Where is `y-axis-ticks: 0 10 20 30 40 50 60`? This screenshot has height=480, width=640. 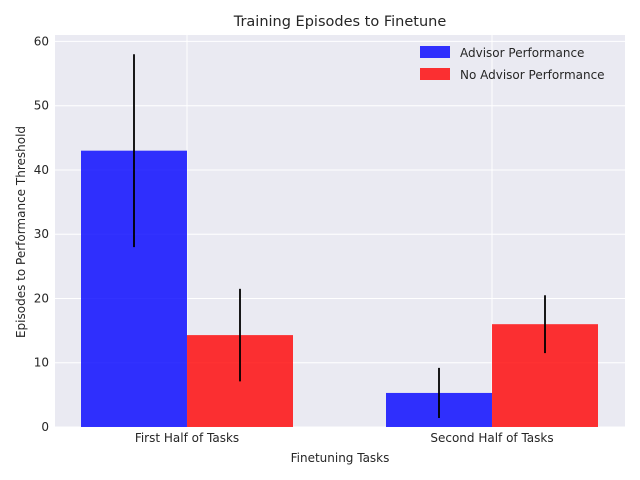 y-axis-ticks: 0 10 20 30 40 50 60 is located at coordinates (41, 234).